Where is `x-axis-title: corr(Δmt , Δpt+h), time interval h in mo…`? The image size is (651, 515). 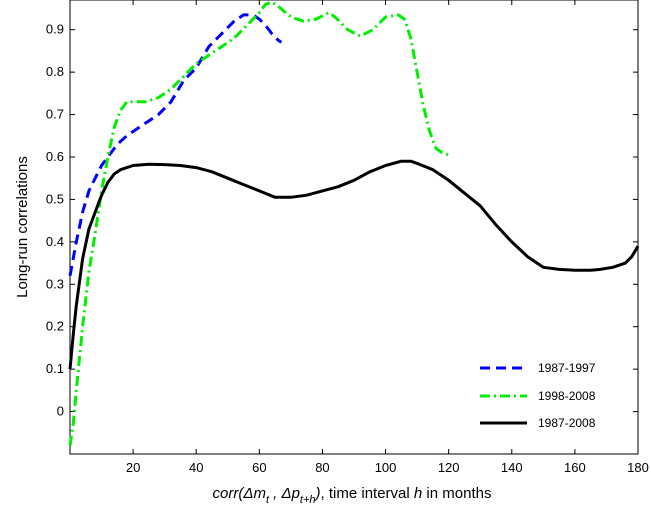 x-axis-title: corr(Δmt , Δpt+h), time interval h in mo… is located at coordinates (352, 495).